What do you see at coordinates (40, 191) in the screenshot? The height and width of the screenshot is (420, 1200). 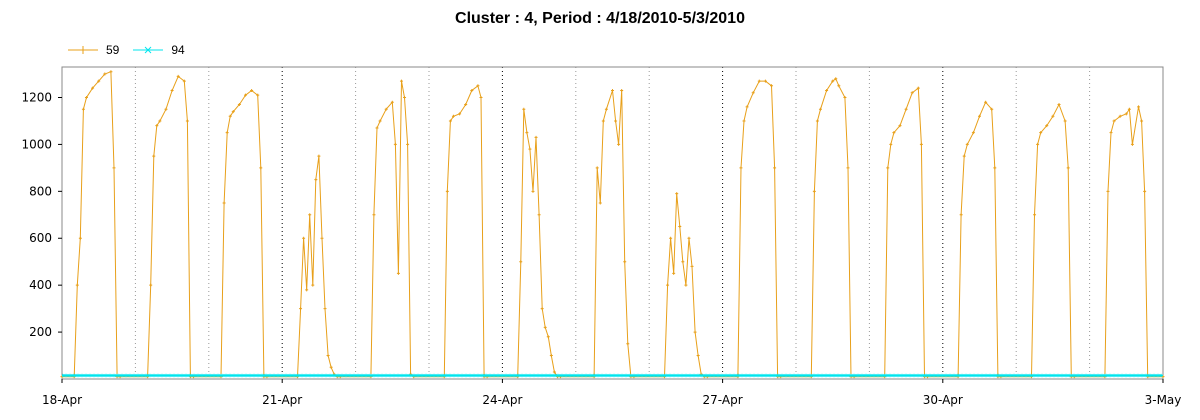 I see `y-tick-label: 800` at bounding box center [40, 191].